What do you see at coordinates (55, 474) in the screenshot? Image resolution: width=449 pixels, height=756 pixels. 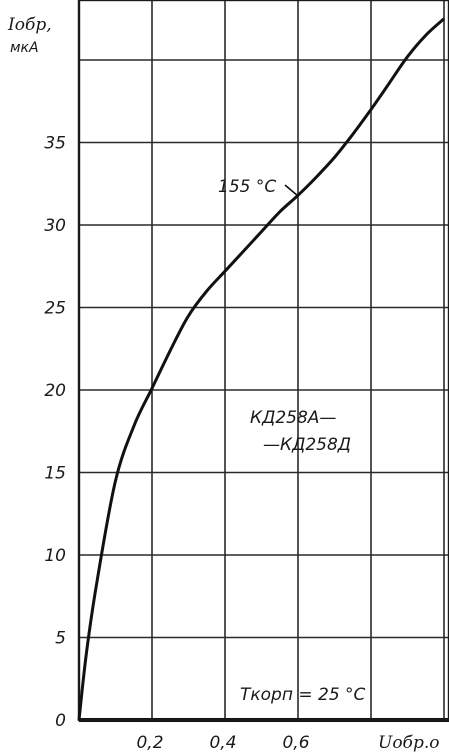 I see `y-tick-label: 15` at bounding box center [55, 474].